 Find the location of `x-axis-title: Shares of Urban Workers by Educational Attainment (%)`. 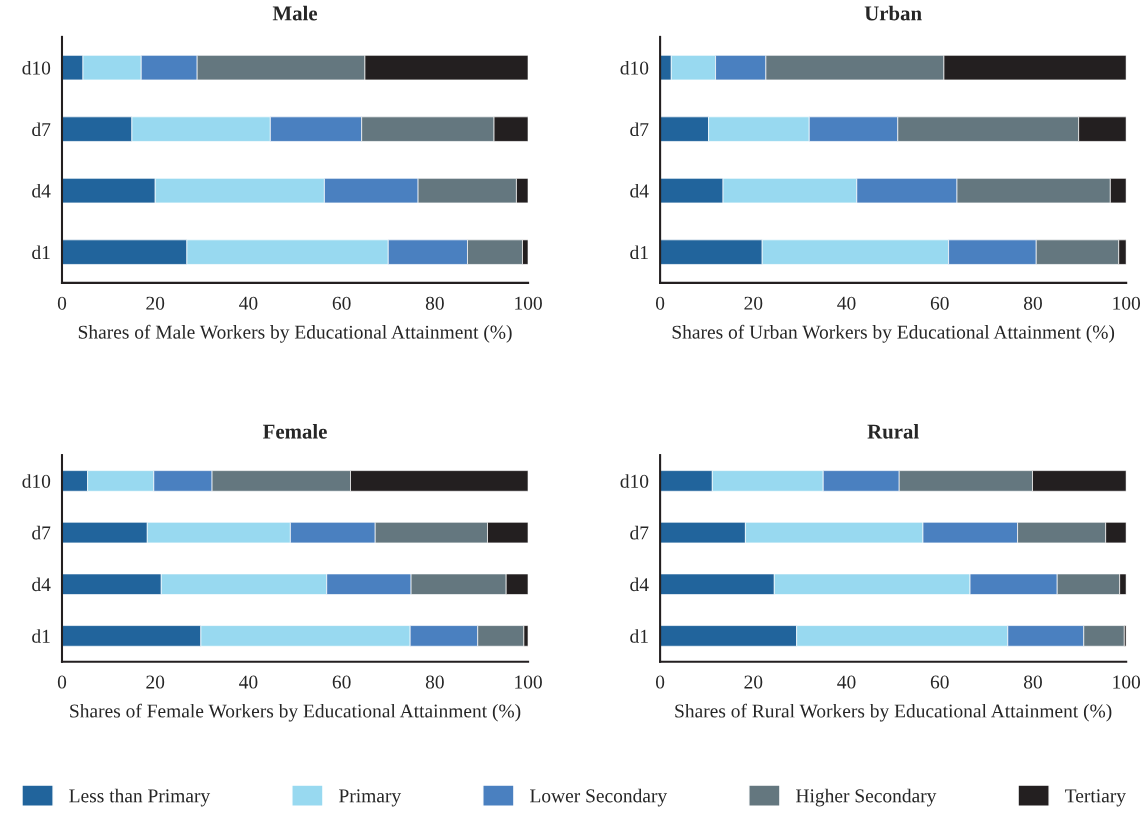

x-axis-title: Shares of Urban Workers by Educational Attainment (%) is located at coordinates (893, 333).